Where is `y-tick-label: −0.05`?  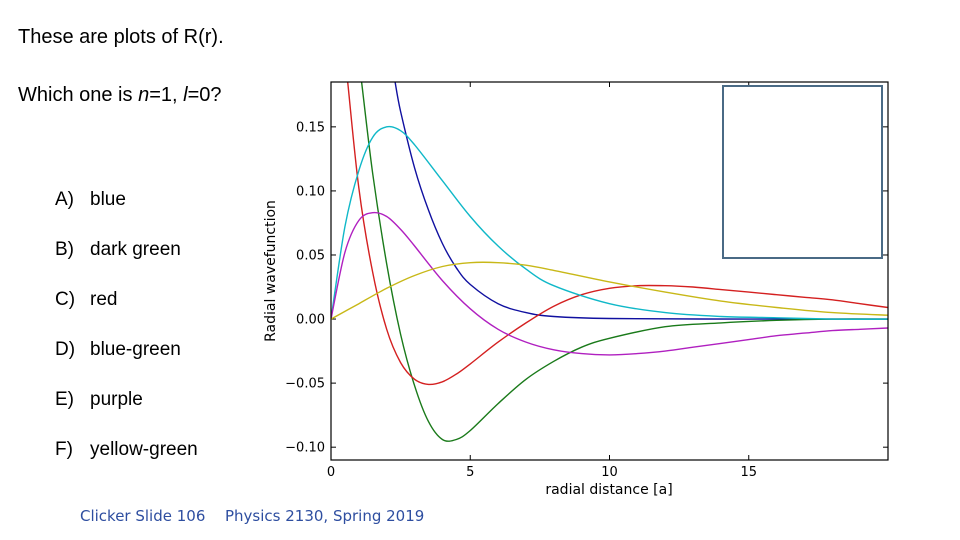
y-tick-label: −0.05 is located at coordinates (305, 384).